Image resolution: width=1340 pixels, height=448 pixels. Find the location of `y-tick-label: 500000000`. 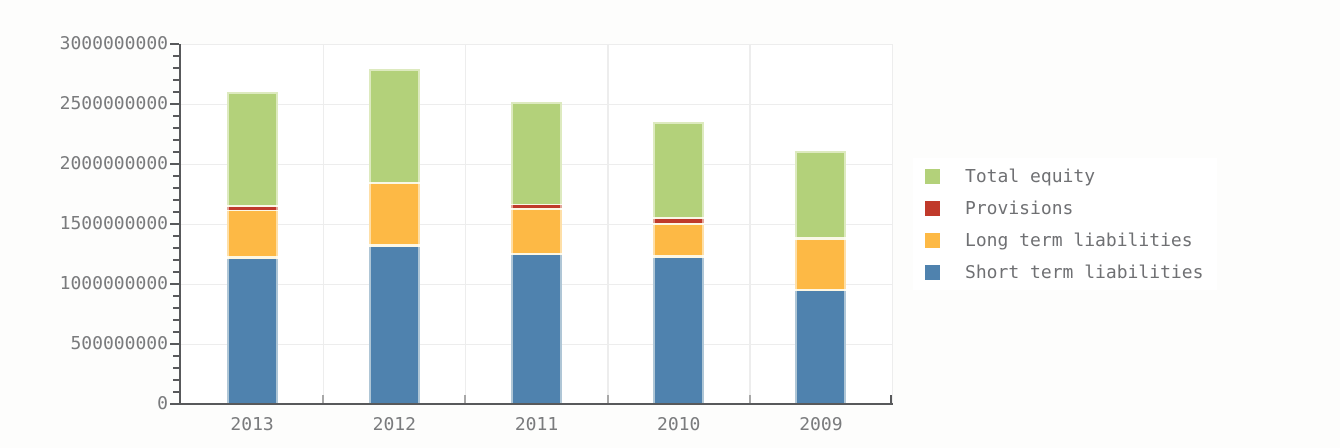

y-tick-label: 500000000 is located at coordinates (119, 343).